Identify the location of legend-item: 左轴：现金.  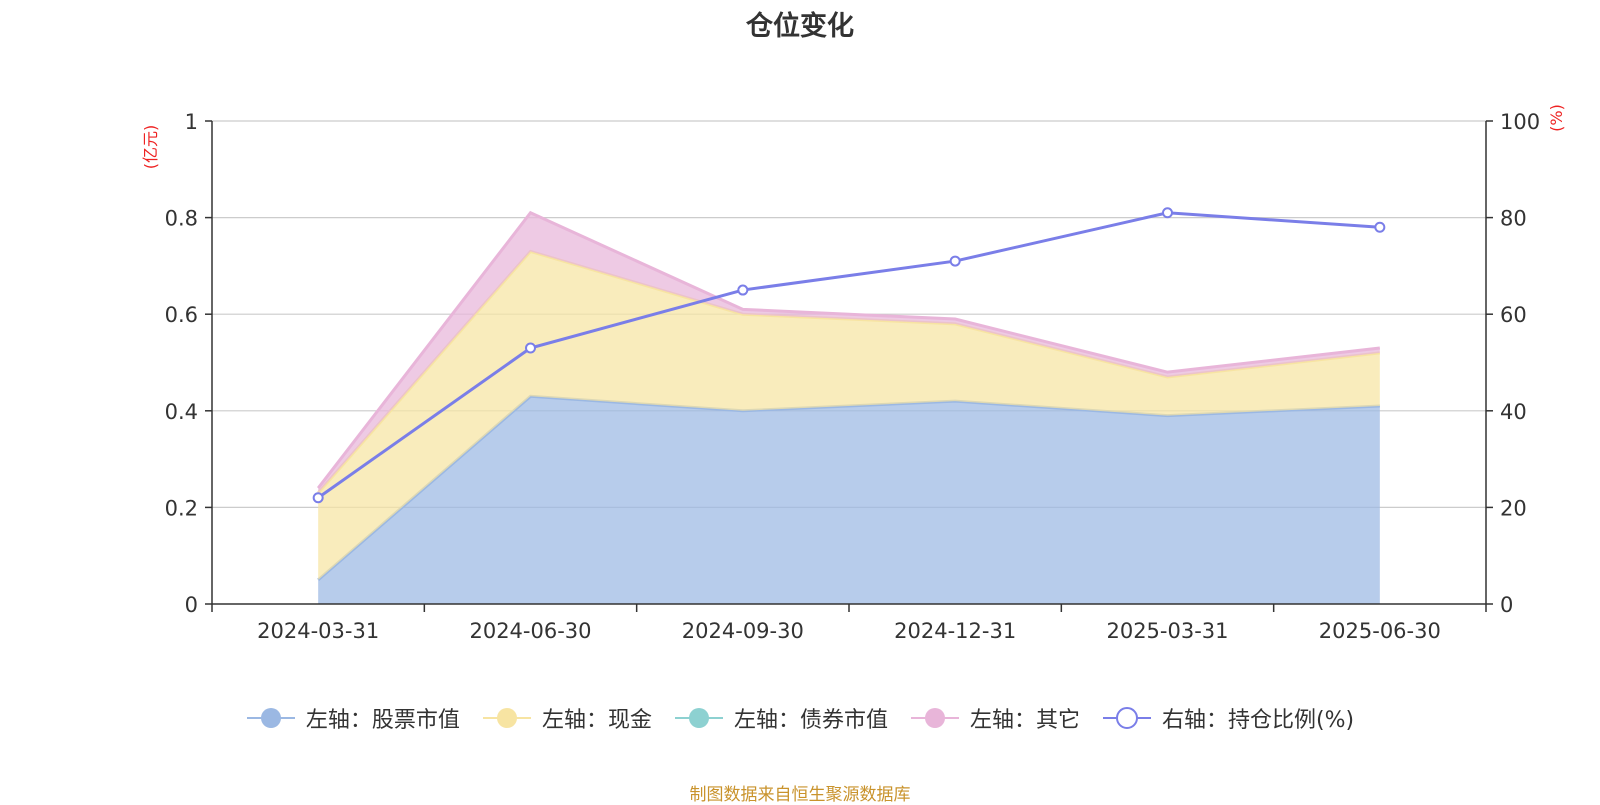
(567, 718).